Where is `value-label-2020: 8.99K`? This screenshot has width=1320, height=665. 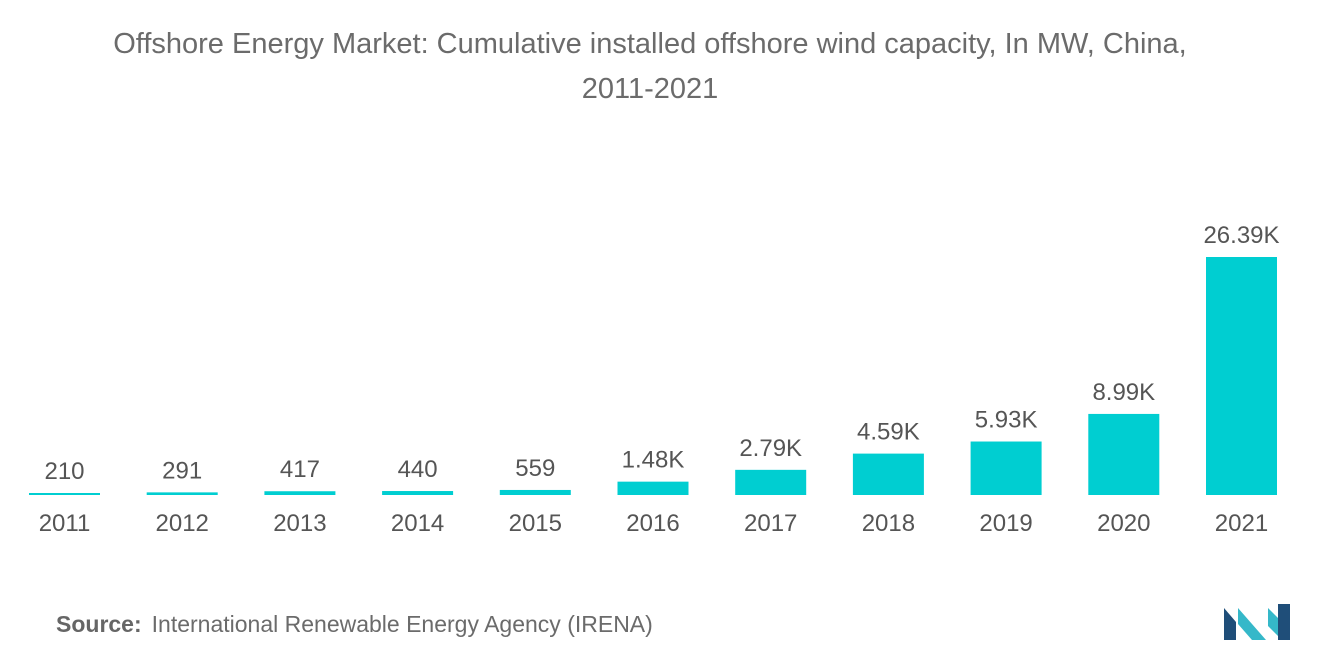
value-label-2020: 8.99K is located at coordinates (1123, 392).